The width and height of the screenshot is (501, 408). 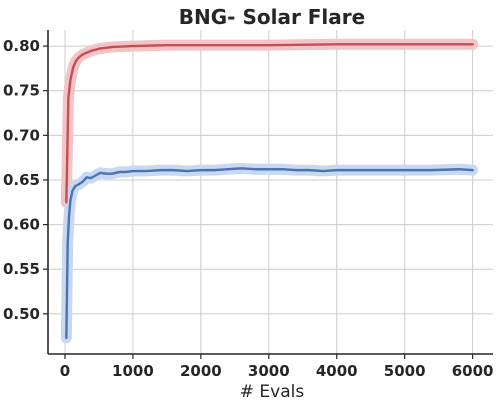 I want to click on y-tick-label: 0.55, so click(x=21, y=269).